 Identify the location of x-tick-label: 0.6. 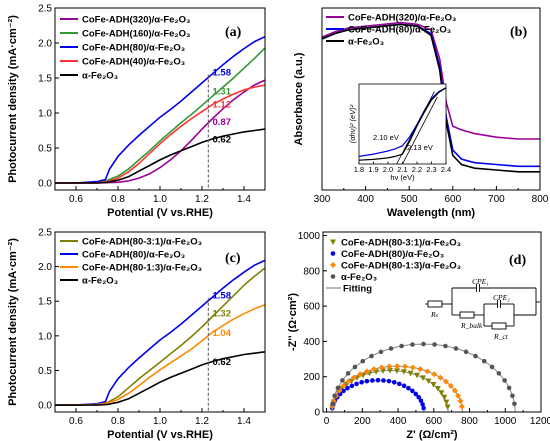
(76, 199).